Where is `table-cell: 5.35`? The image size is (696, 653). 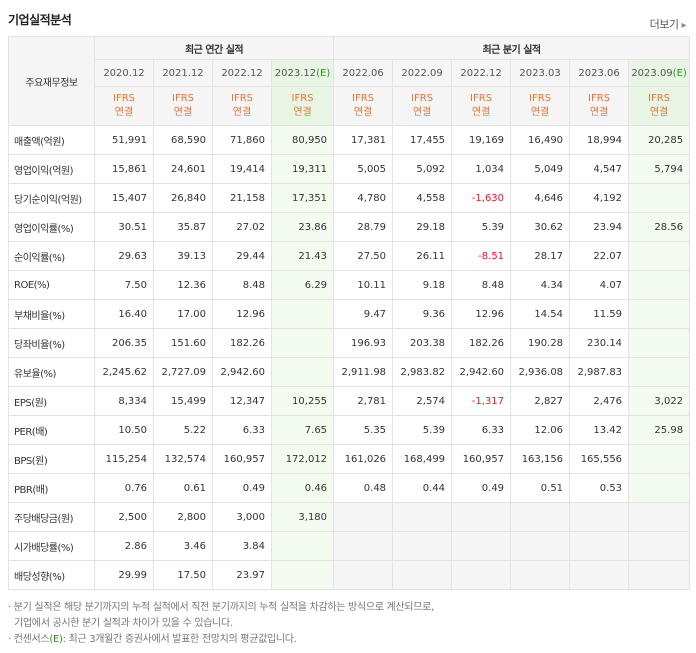
table-cell: 5.35 is located at coordinates (363, 430).